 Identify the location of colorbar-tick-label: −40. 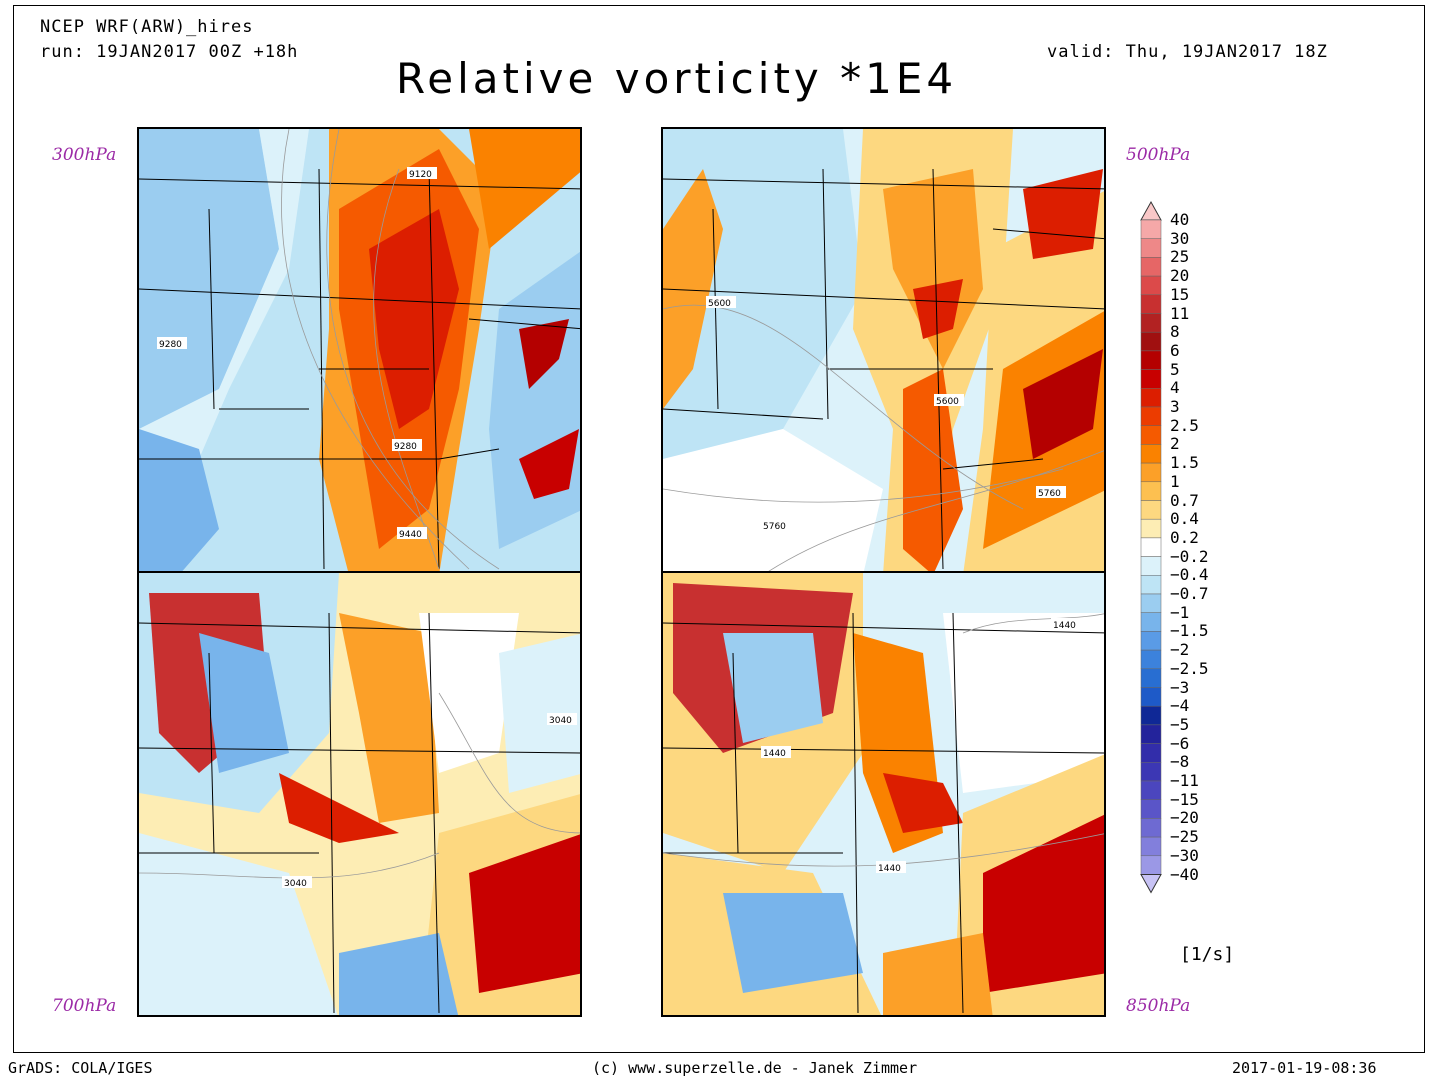
(1184, 874).